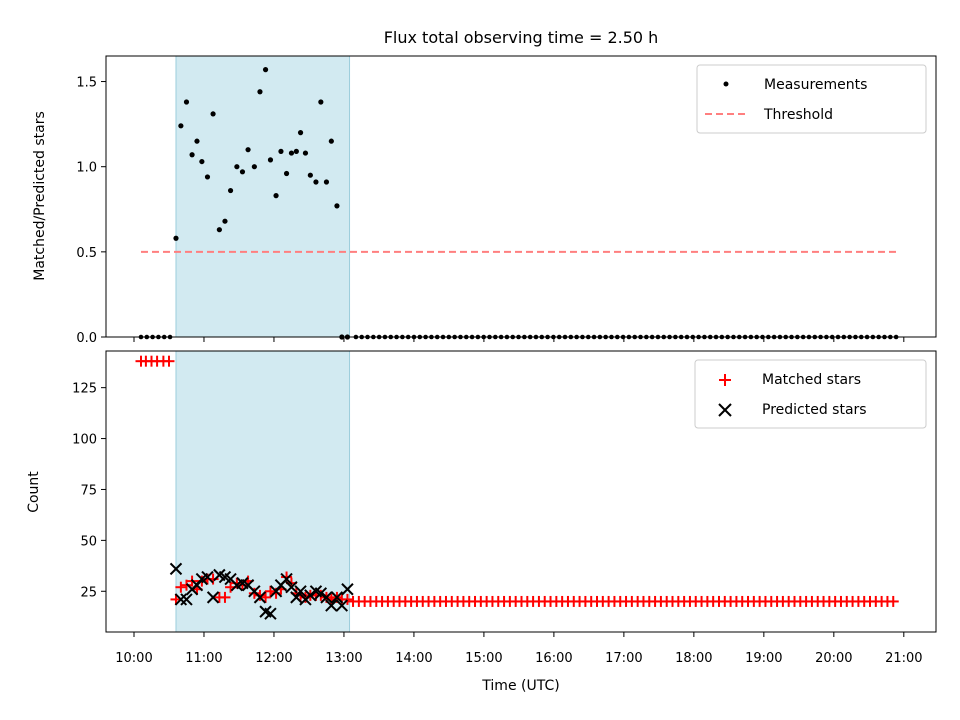 The height and width of the screenshot is (720, 960). Describe the element at coordinates (273, 658) in the screenshot. I see `x-tick-label: 12:00` at that location.